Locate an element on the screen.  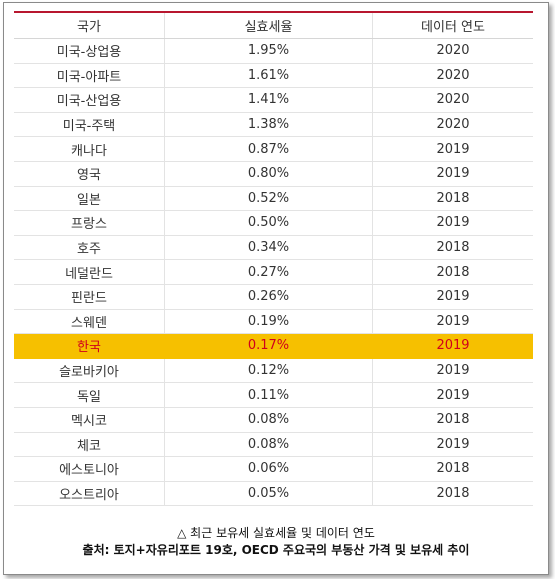
table-row: 독일 0.11% 2019 is located at coordinates (273, 395).